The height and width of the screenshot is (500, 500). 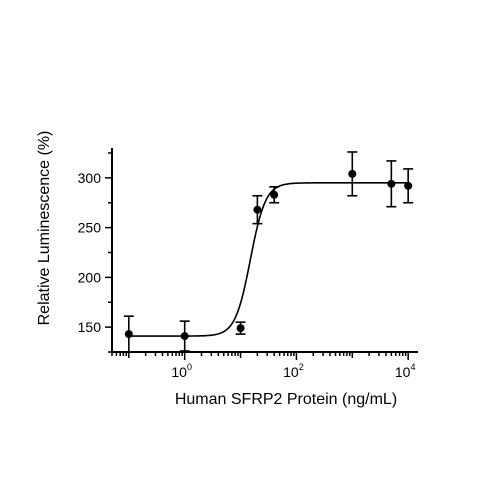 What do you see at coordinates (44, 228) in the screenshot?
I see `y-axis-title: Relative Luminescence (%)` at bounding box center [44, 228].